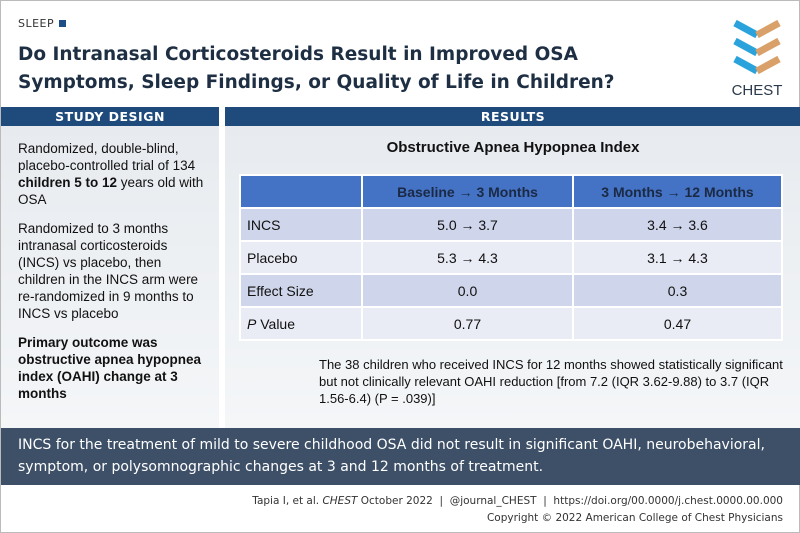 The width and height of the screenshot is (800, 533). I want to click on col-header: Baseline → 3 Months, so click(467, 191).